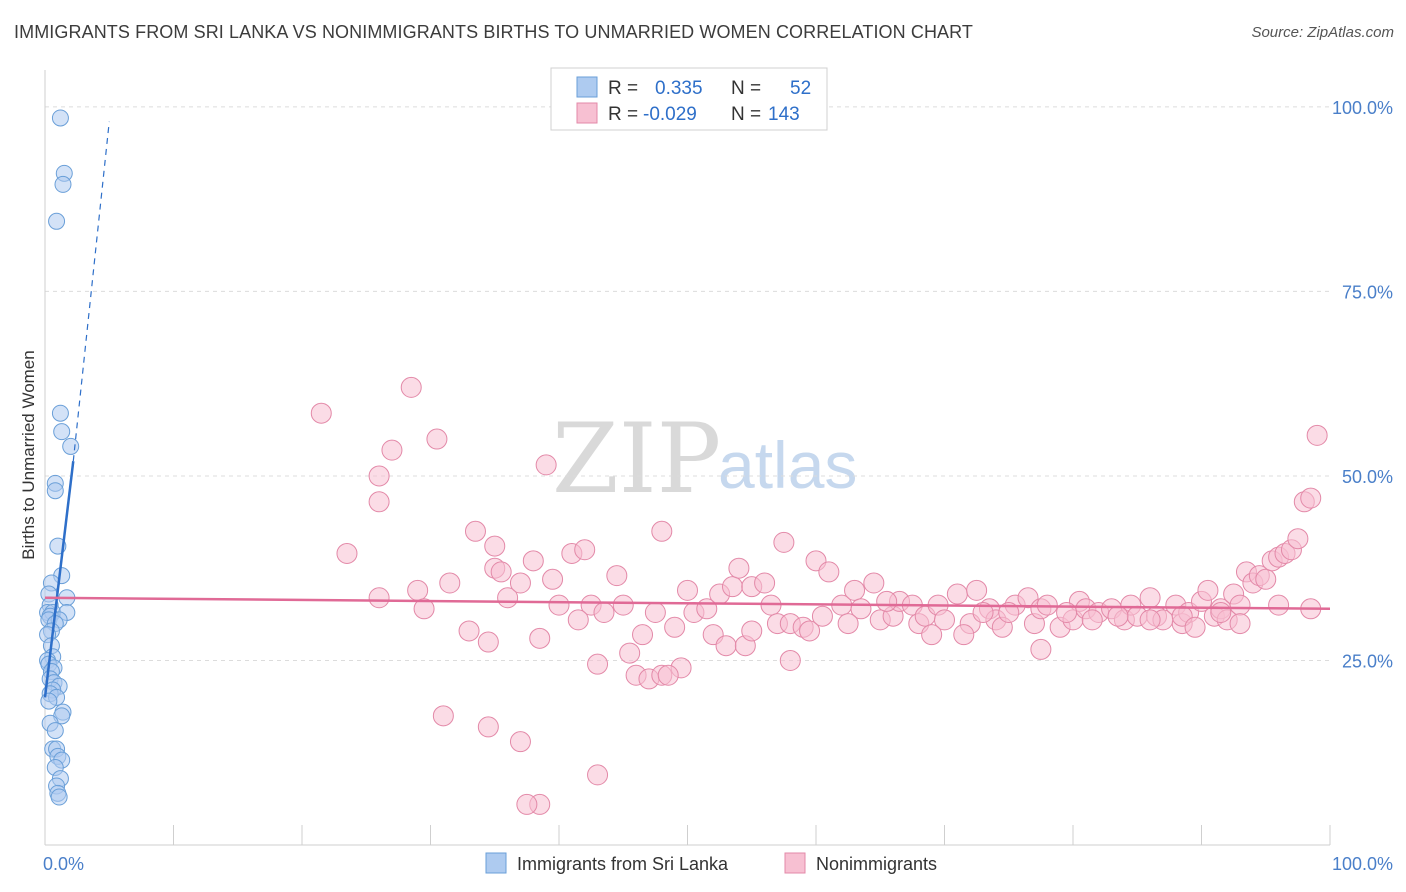  I want to click on legend-n-value-sri-lanka: 52, so click(800, 88).